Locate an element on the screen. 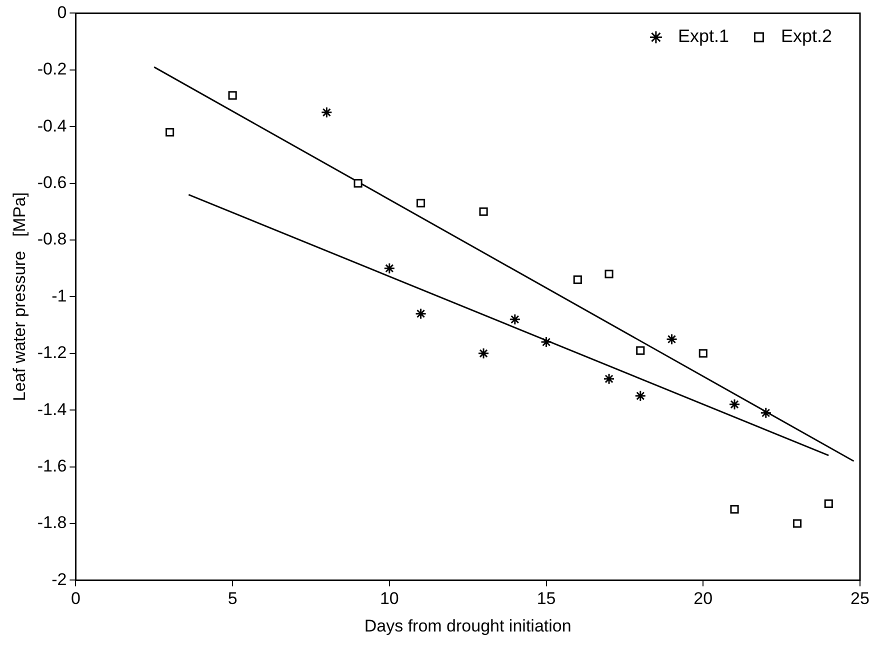 The height and width of the screenshot is (645, 876). x-tick-label: 25 is located at coordinates (860, 598).